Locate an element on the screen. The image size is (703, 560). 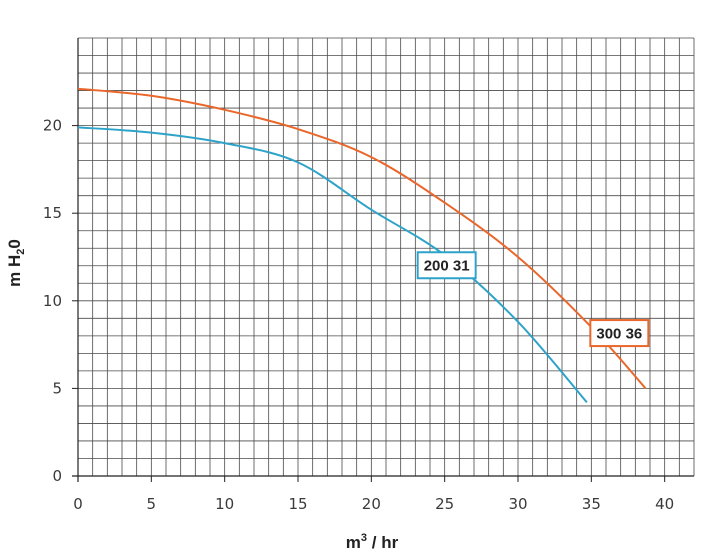
x-axis-label: m3 / hr is located at coordinates (372, 542).